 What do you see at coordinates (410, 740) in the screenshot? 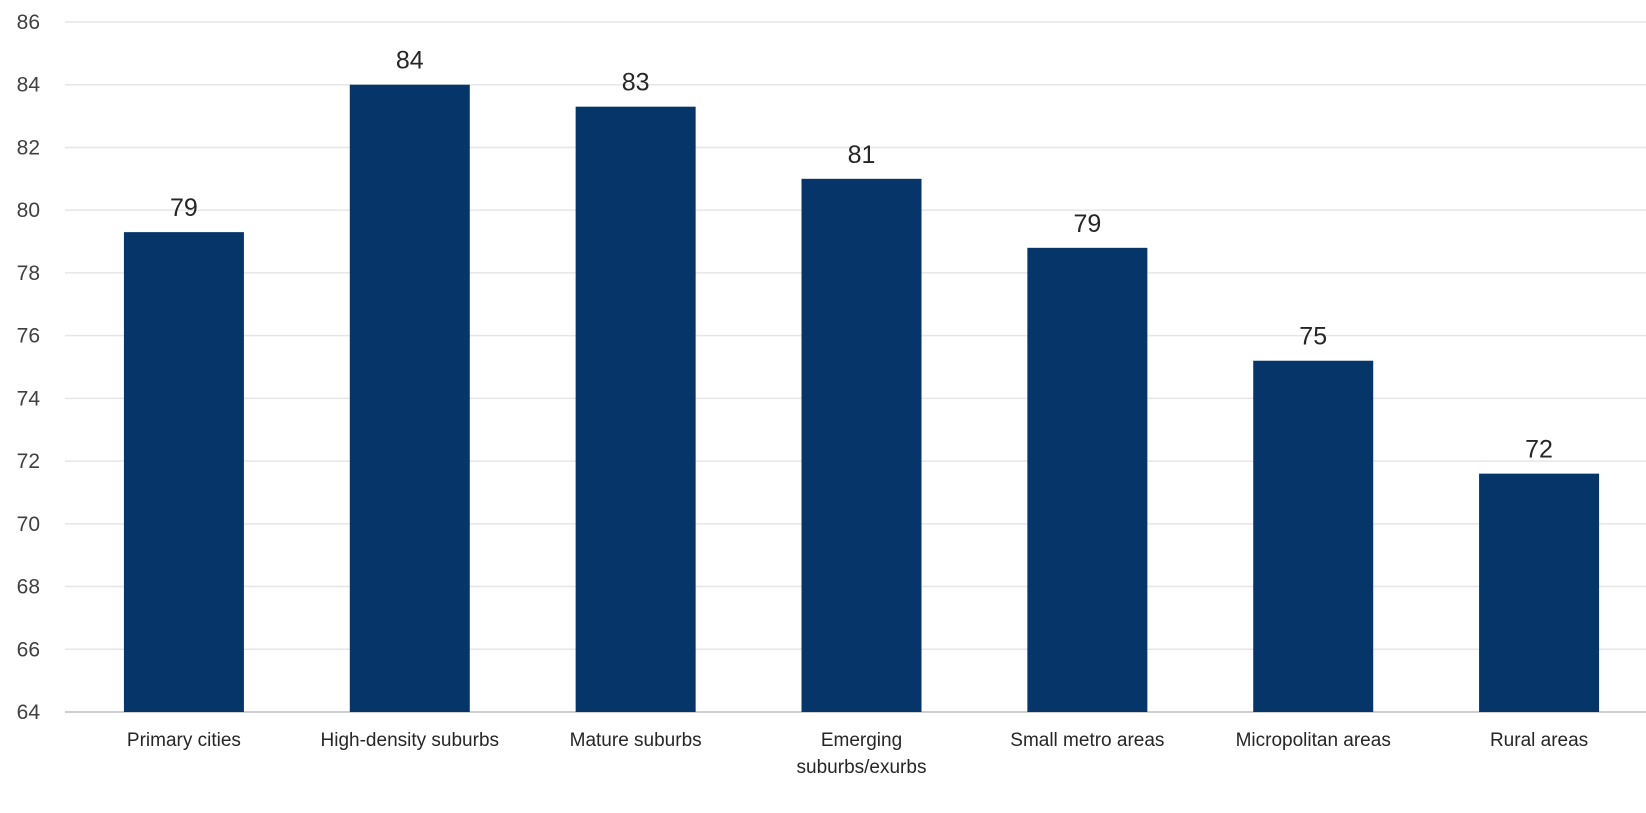
I see `x-tick-label: High-density suburbs` at bounding box center [410, 740].